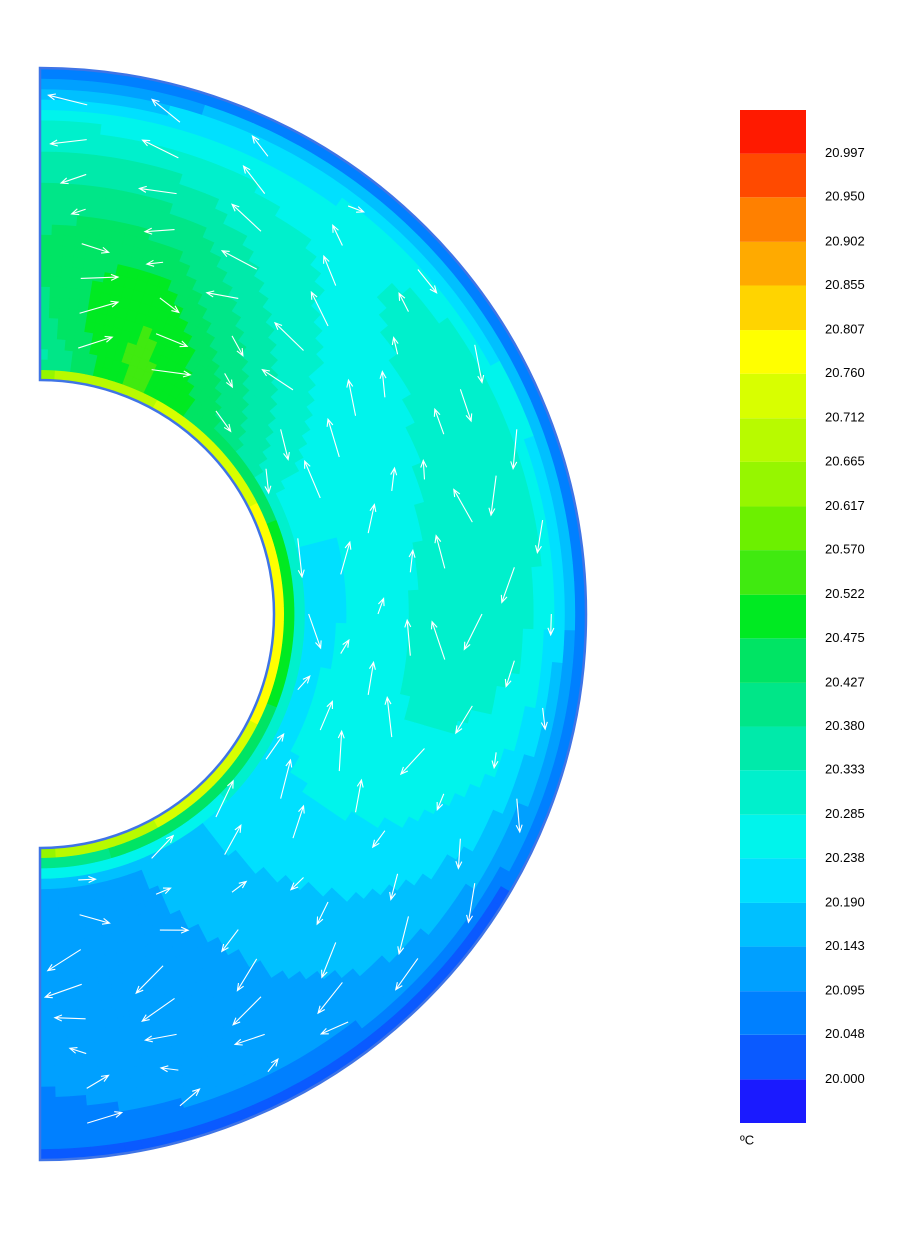 The height and width of the screenshot is (1241, 910). Describe the element at coordinates (845, 725) in the screenshot. I see `colorbar-tick-label: 20.380` at that location.